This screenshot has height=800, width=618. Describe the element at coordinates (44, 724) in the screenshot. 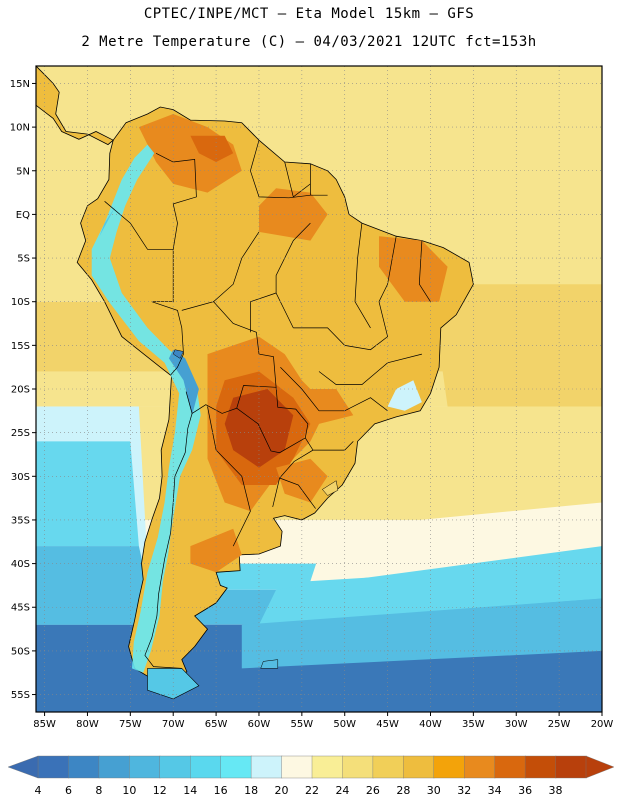

I see `lon-label-0: 85W` at that location.